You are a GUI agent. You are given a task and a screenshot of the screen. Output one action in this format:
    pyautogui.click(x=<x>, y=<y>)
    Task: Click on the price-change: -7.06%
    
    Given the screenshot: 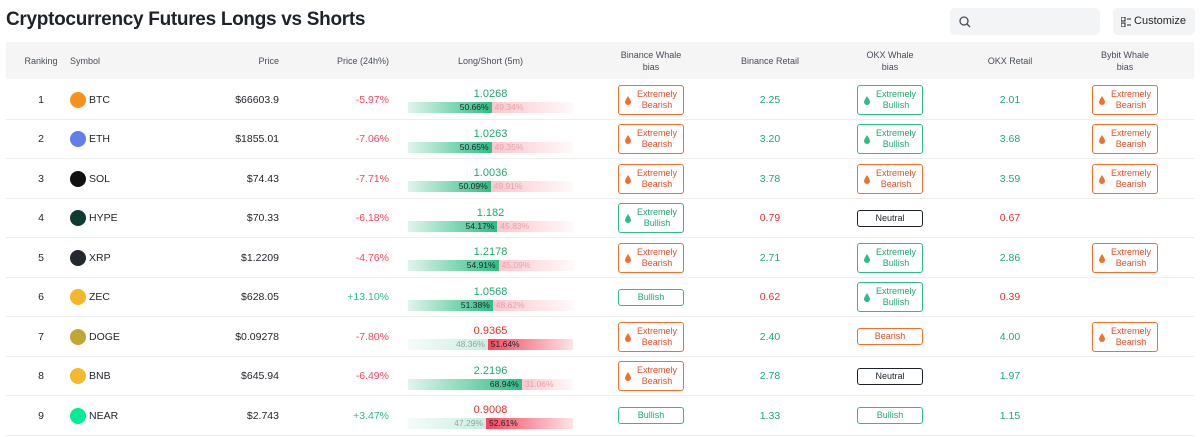 What is the action you would take?
    pyautogui.click(x=372, y=139)
    